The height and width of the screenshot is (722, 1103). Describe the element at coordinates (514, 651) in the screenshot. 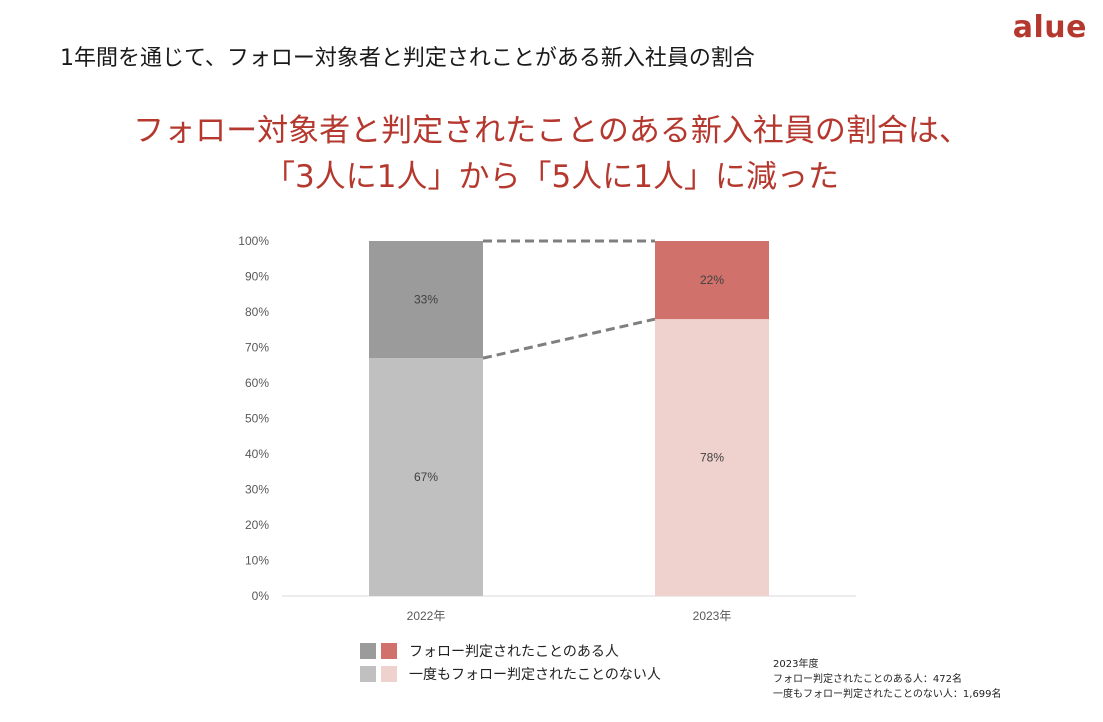

I see `legend-label-follow: フォロー判定されたことのある人` at that location.